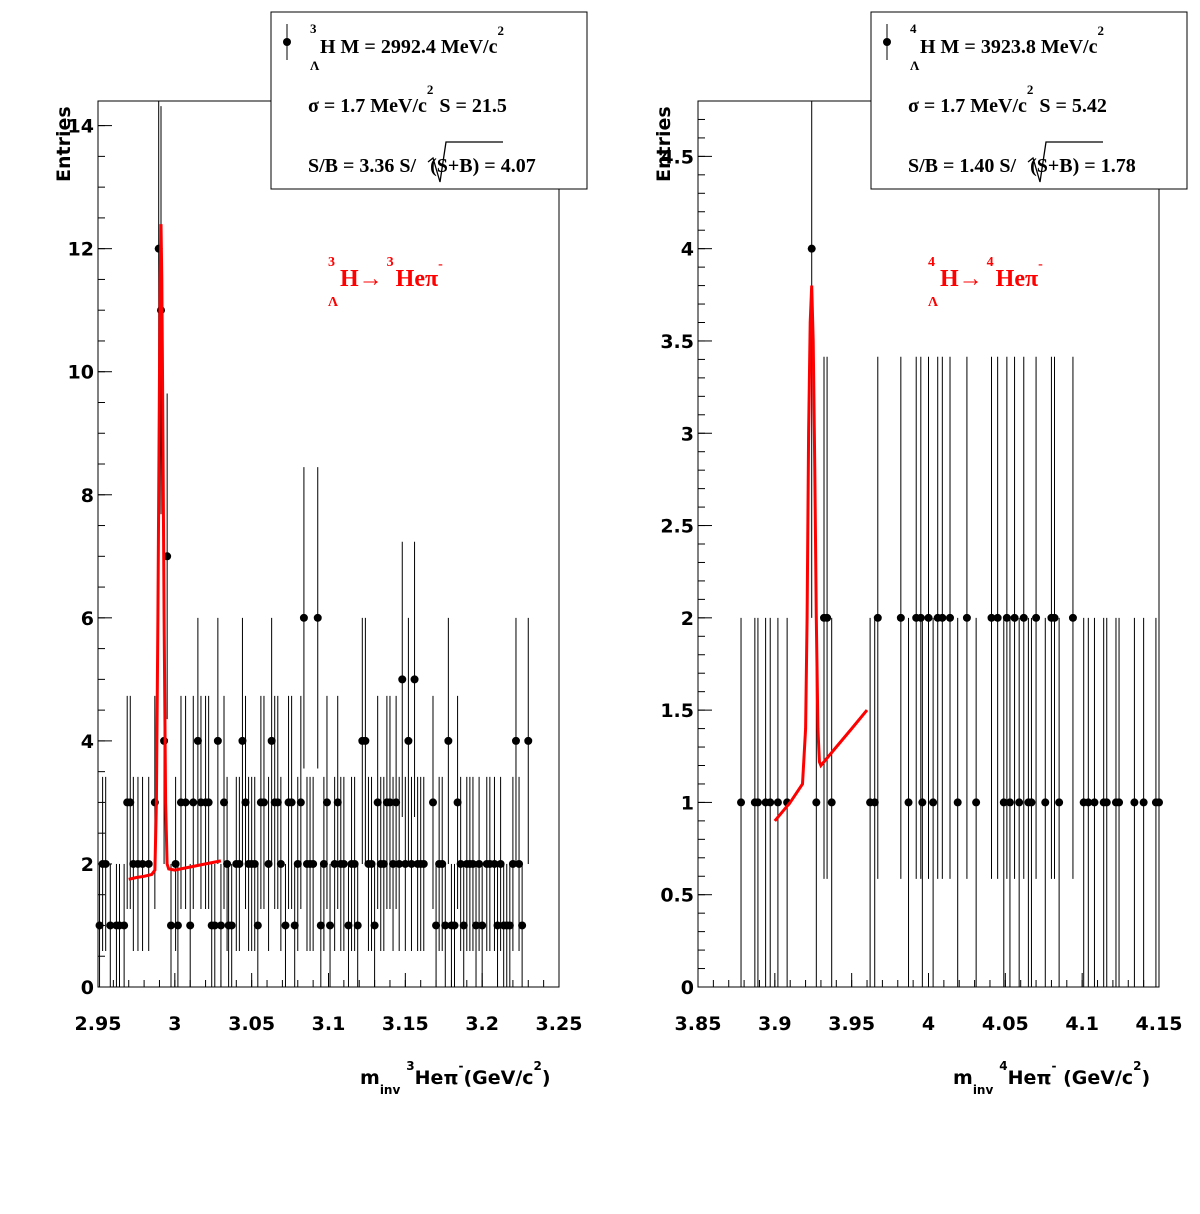 The height and width of the screenshot is (1214, 1200). Describe the element at coordinates (407, 47) in the screenshot. I see `left-legend-line1: 3 ΛH M = 2992.4 MeV/c2` at that location.